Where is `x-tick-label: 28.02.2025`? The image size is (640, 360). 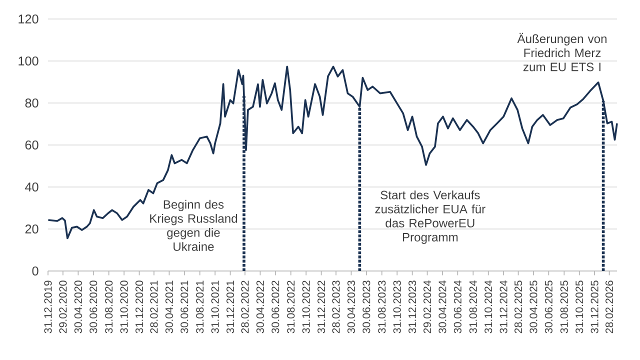 x-tick-label: 28.02.2025 is located at coordinates (518, 307).